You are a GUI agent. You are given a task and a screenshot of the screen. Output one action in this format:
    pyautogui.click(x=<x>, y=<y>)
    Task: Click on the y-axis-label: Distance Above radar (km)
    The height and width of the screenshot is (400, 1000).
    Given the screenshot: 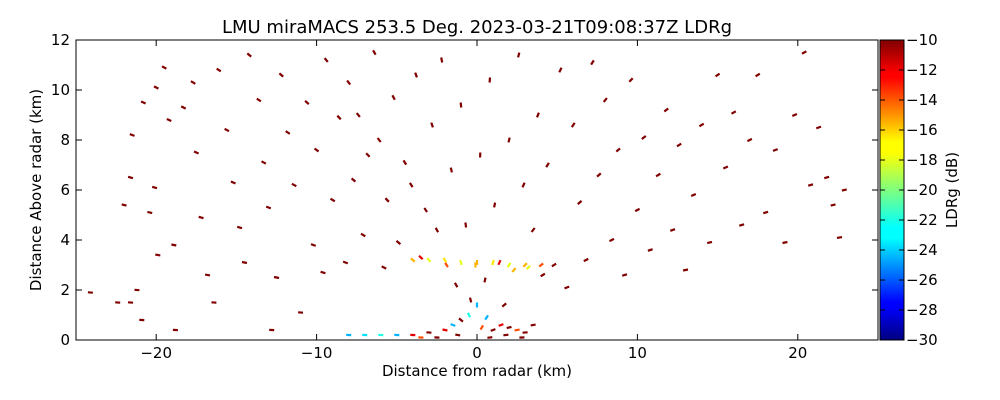 What is the action you would take?
    pyautogui.click(x=36, y=190)
    